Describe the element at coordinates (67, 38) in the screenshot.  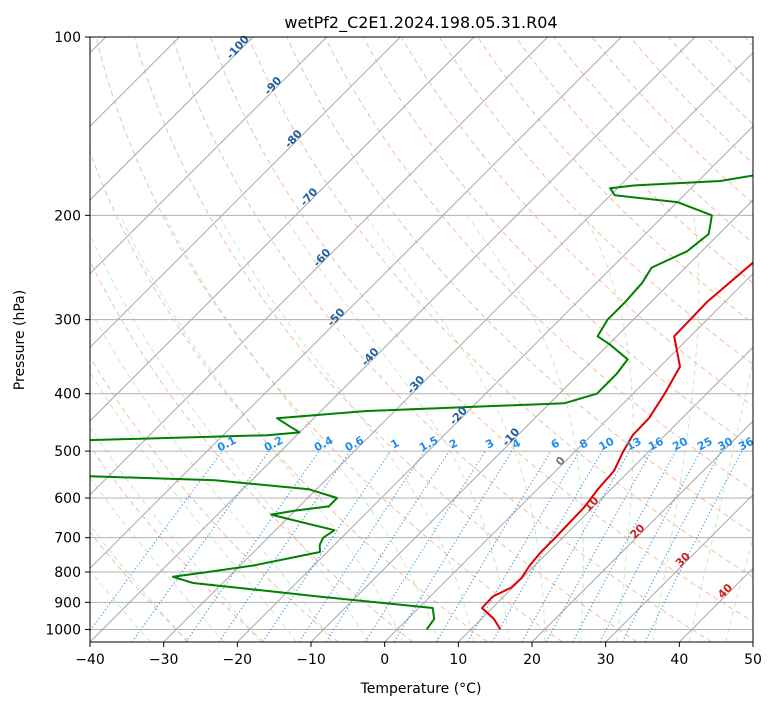
I see `y-tick-label: 100` at that location.